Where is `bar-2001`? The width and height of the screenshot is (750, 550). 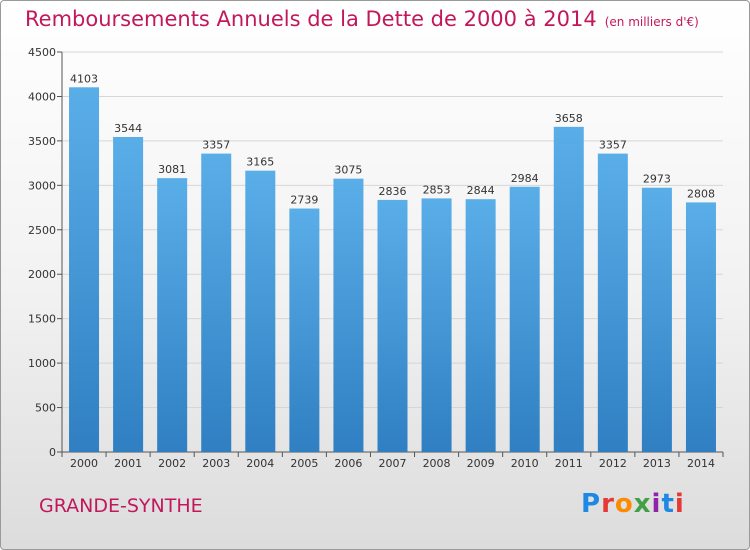 bar-2001 is located at coordinates (128, 294).